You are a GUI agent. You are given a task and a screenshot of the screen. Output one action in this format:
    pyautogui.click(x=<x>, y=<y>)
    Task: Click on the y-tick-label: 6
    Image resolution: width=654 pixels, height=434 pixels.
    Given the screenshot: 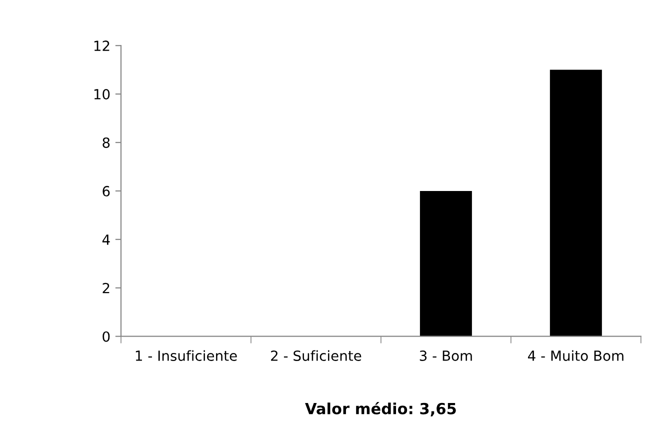 What is the action you would take?
    pyautogui.click(x=106, y=191)
    